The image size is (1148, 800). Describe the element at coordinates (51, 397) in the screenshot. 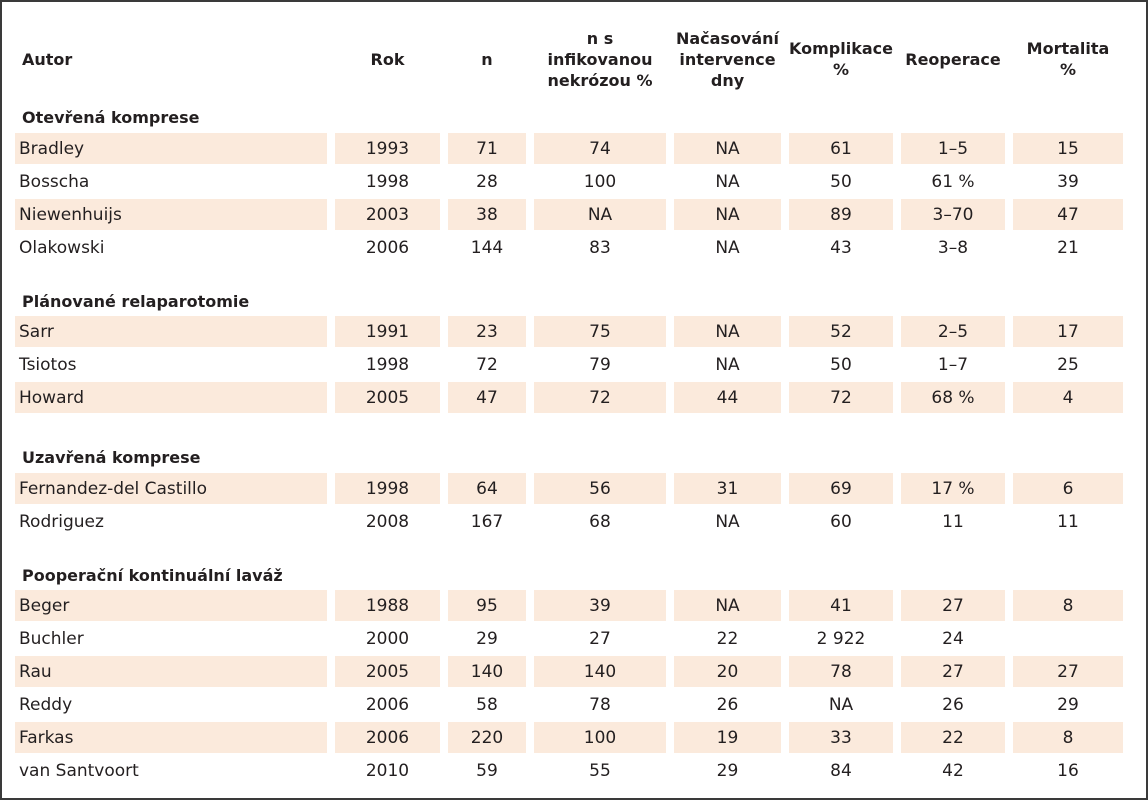

I see `table-cell-autor: Howard` at that location.